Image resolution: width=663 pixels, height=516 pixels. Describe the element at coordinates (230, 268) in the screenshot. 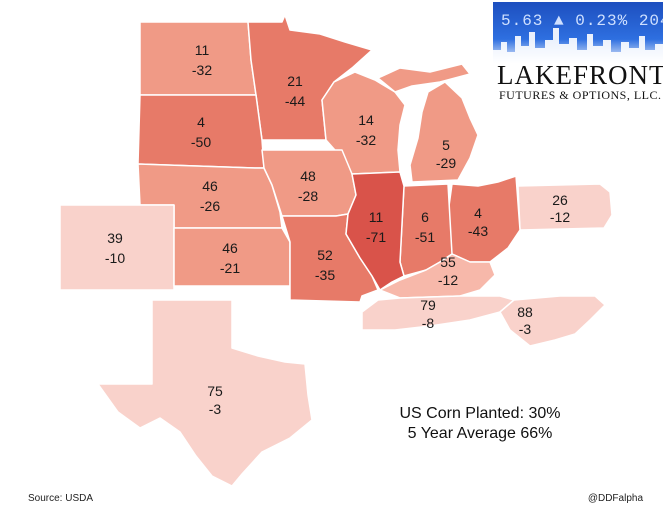

I see `state-label-change: -21` at that location.